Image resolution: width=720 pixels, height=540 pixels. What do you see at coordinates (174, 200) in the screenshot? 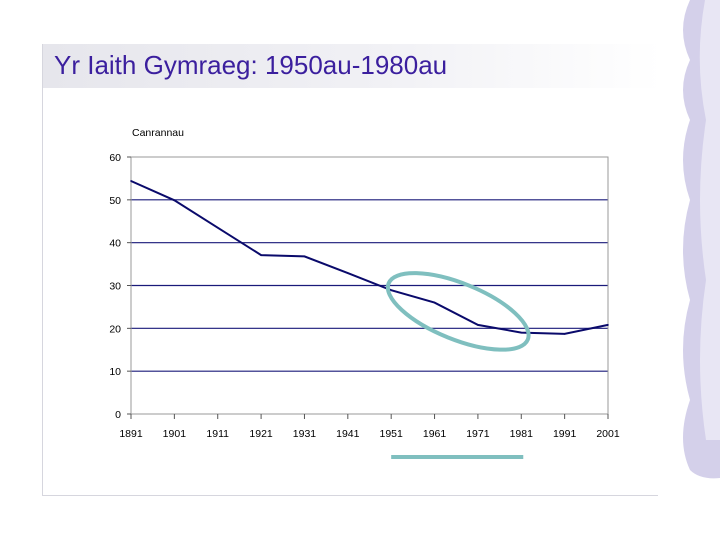
I see `data-point-1901` at bounding box center [174, 200].